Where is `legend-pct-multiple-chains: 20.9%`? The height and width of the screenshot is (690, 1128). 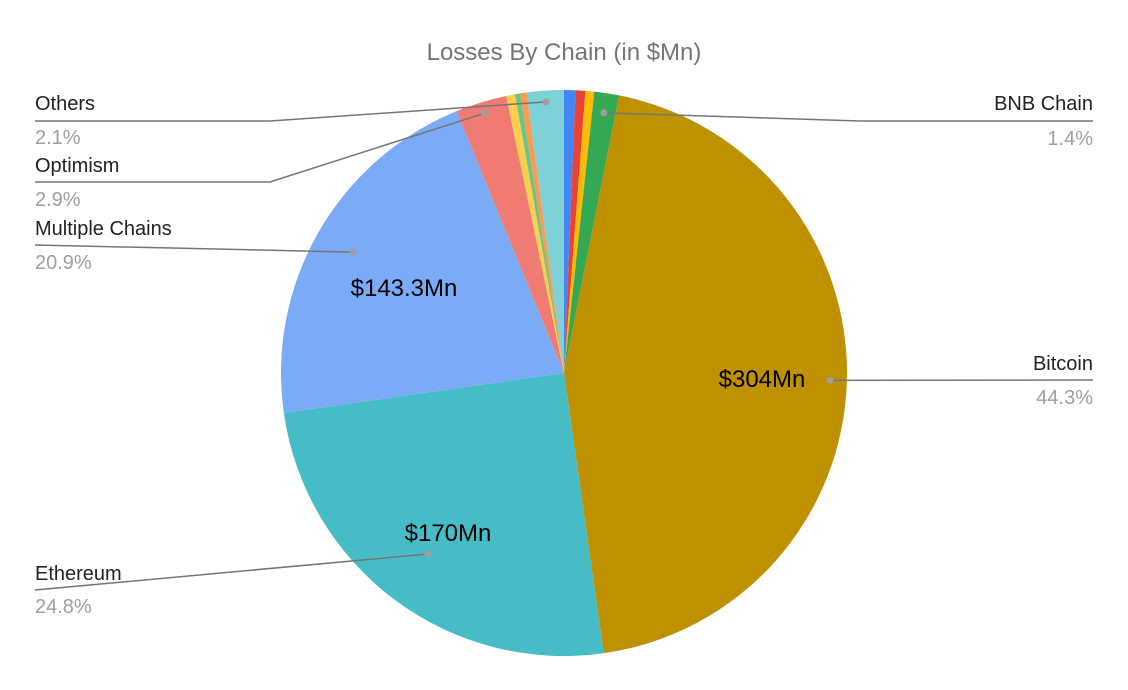 legend-pct-multiple-chains: 20.9% is located at coordinates (63, 263).